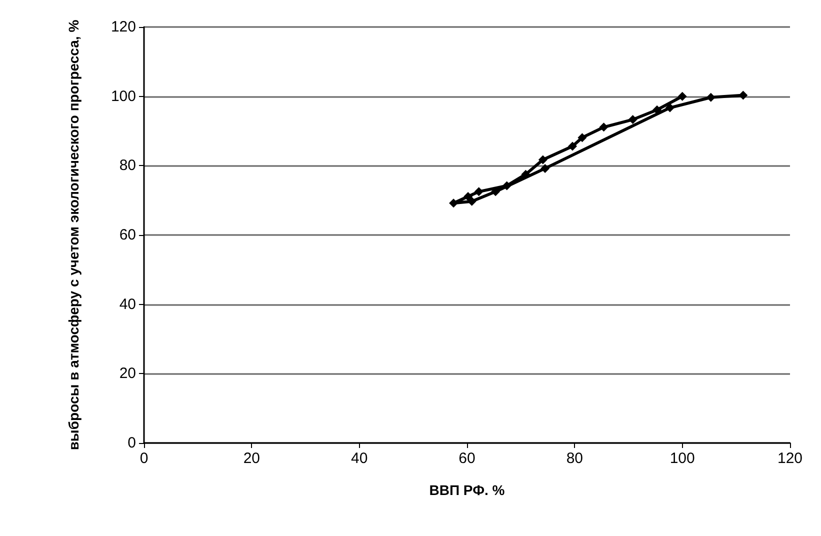 Image resolution: width=821 pixels, height=536 pixels. Describe the element at coordinates (123, 27) in the screenshot. I see `y-tick-label: 120` at that location.